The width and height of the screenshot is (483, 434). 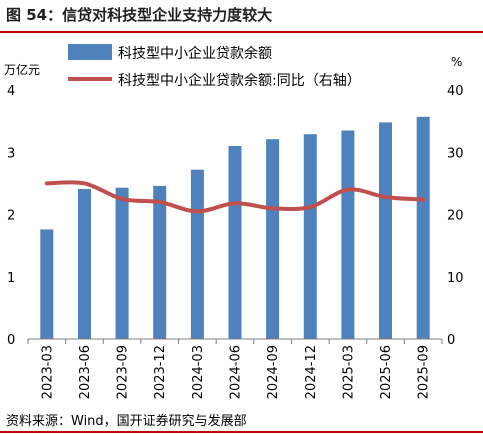 What do you see at coordinates (241, 432) in the screenshot?
I see `bottom-rule` at bounding box center [241, 432].